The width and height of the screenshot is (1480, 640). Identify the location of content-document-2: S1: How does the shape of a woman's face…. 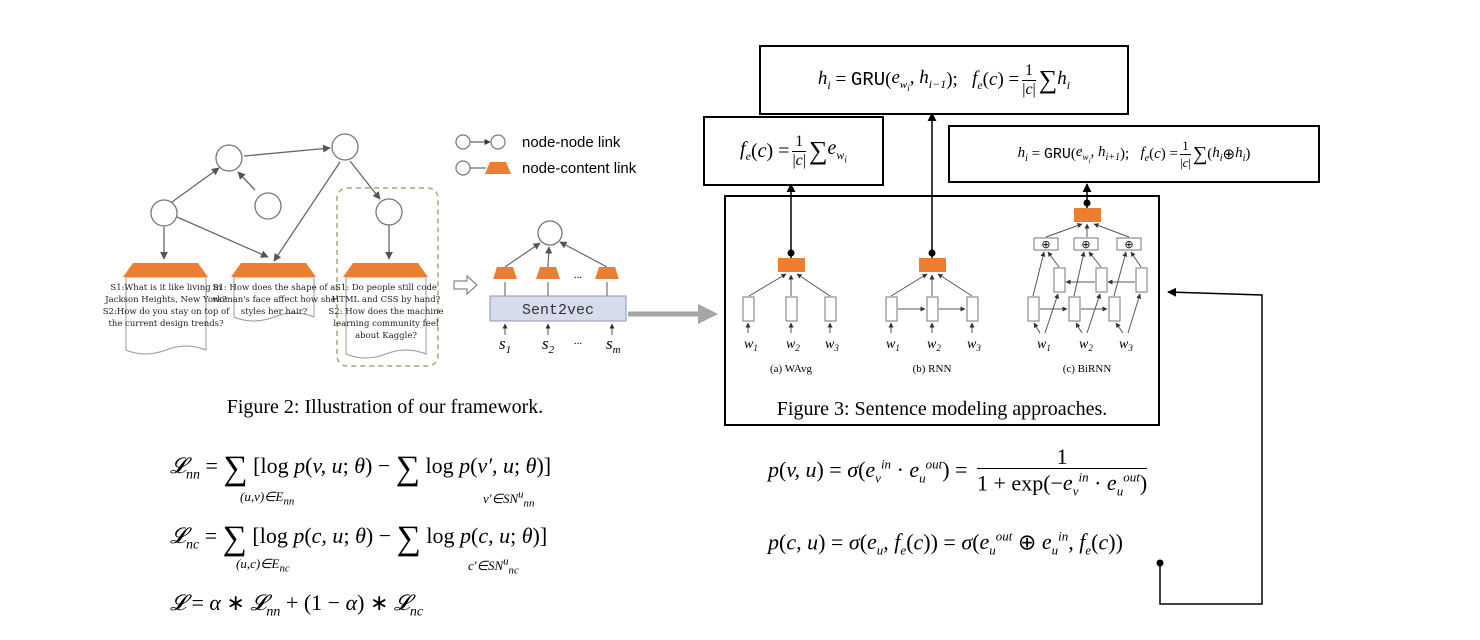
(274, 292).